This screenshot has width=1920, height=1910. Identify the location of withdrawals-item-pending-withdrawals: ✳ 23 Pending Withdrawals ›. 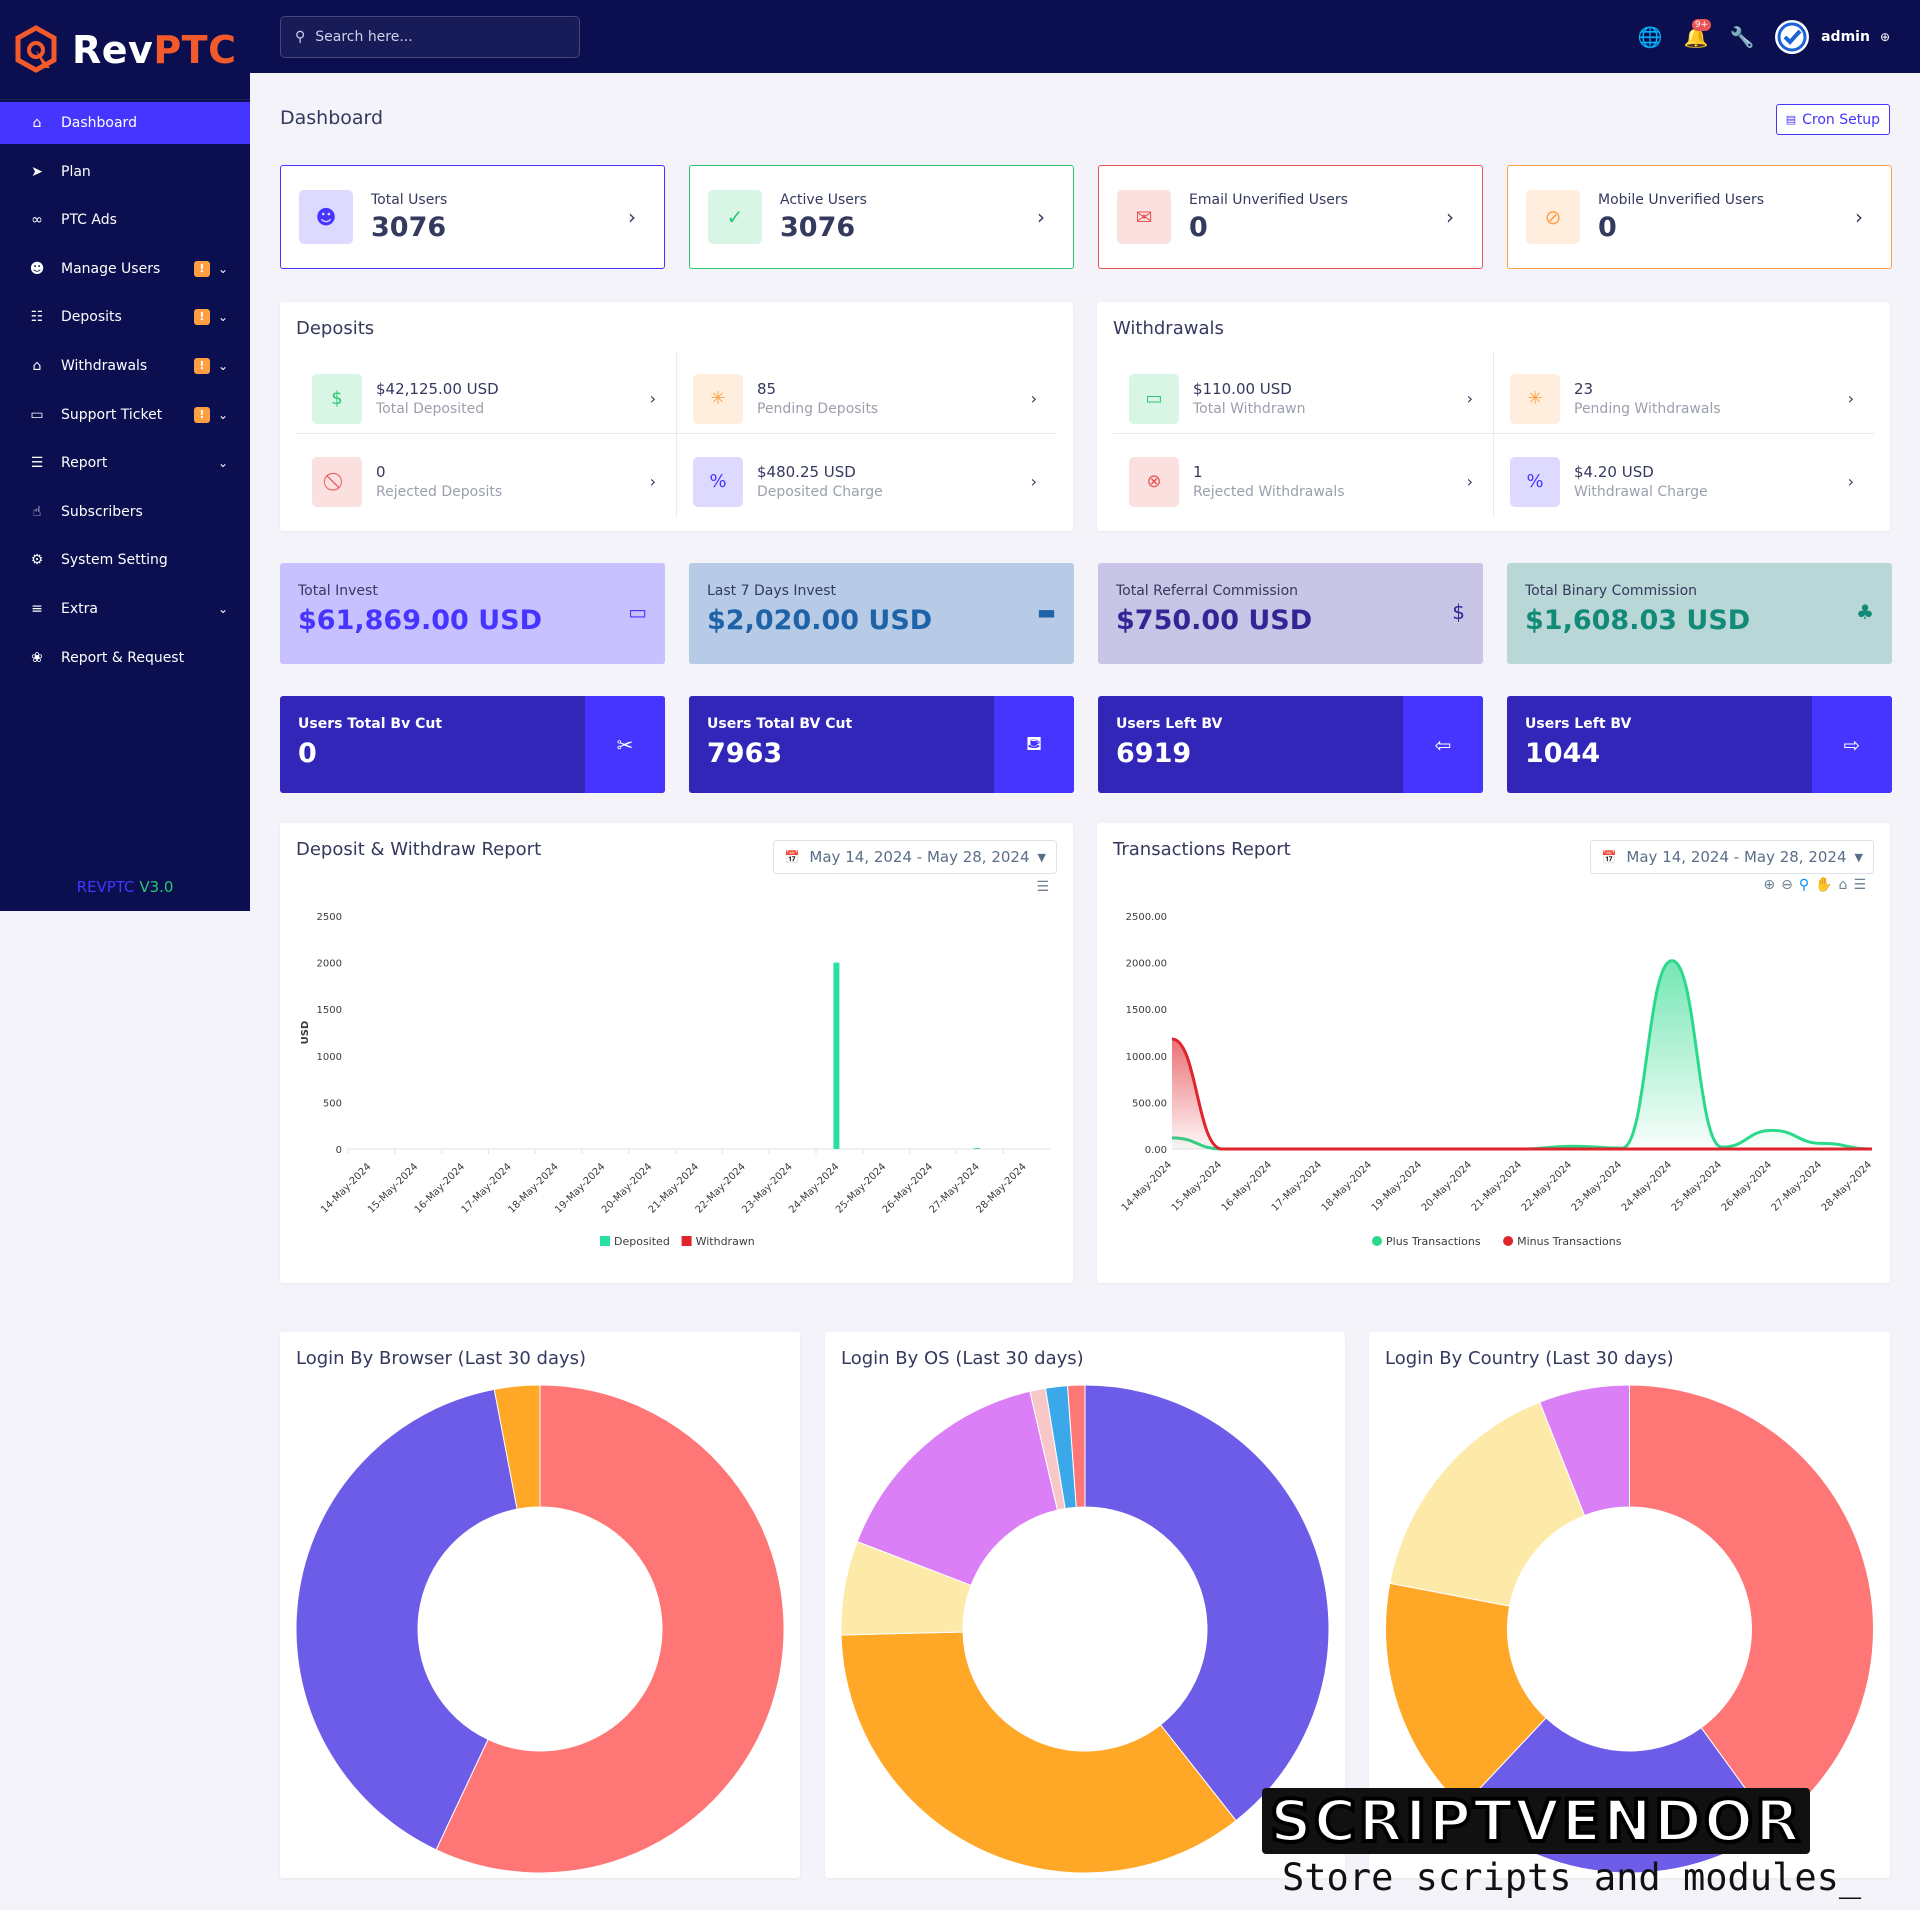
(1684, 398).